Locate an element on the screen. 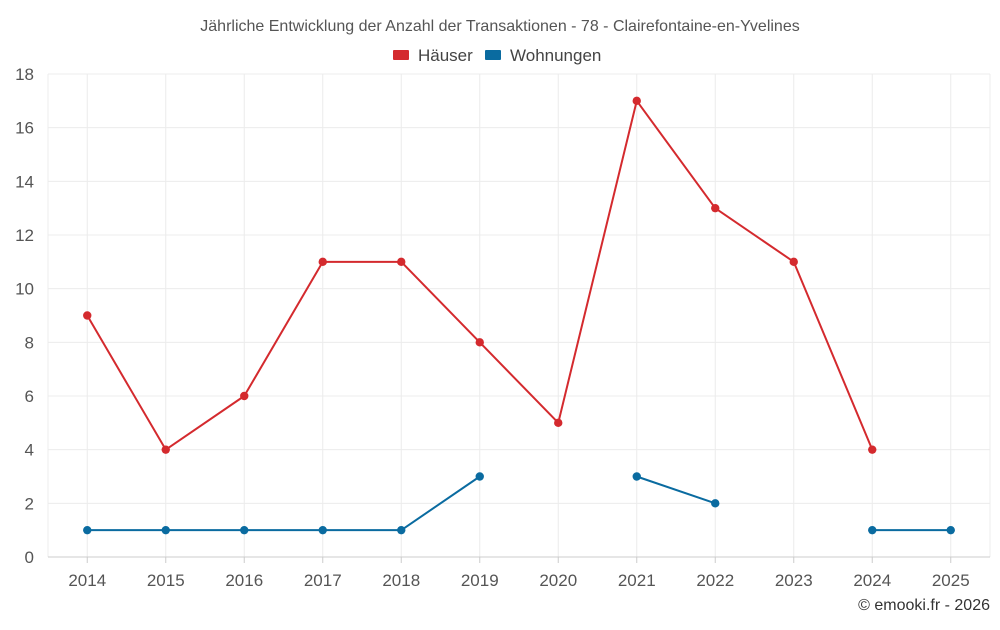 The height and width of the screenshot is (630, 1000). y-tick-label-2: 2 is located at coordinates (29, 503).